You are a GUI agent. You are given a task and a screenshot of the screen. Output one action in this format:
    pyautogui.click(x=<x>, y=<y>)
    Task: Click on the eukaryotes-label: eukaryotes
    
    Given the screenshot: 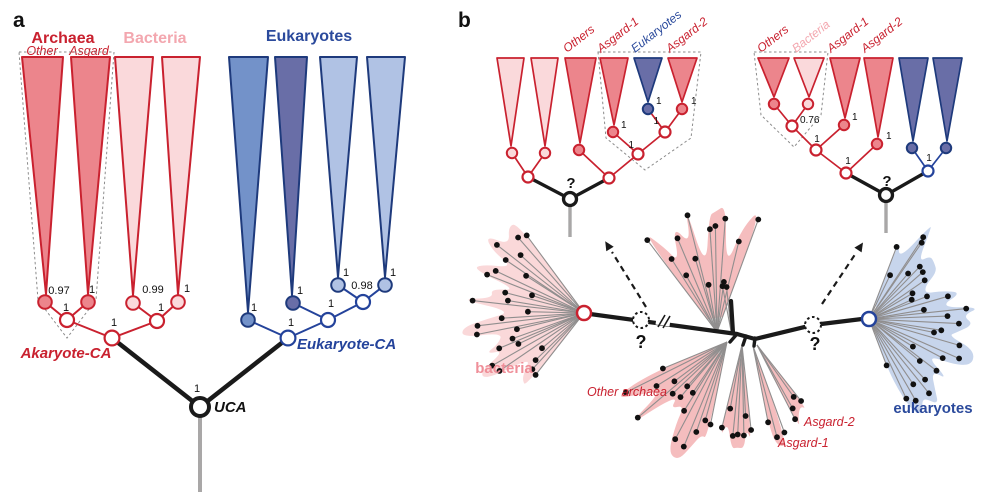 What is the action you would take?
    pyautogui.click(x=932, y=408)
    